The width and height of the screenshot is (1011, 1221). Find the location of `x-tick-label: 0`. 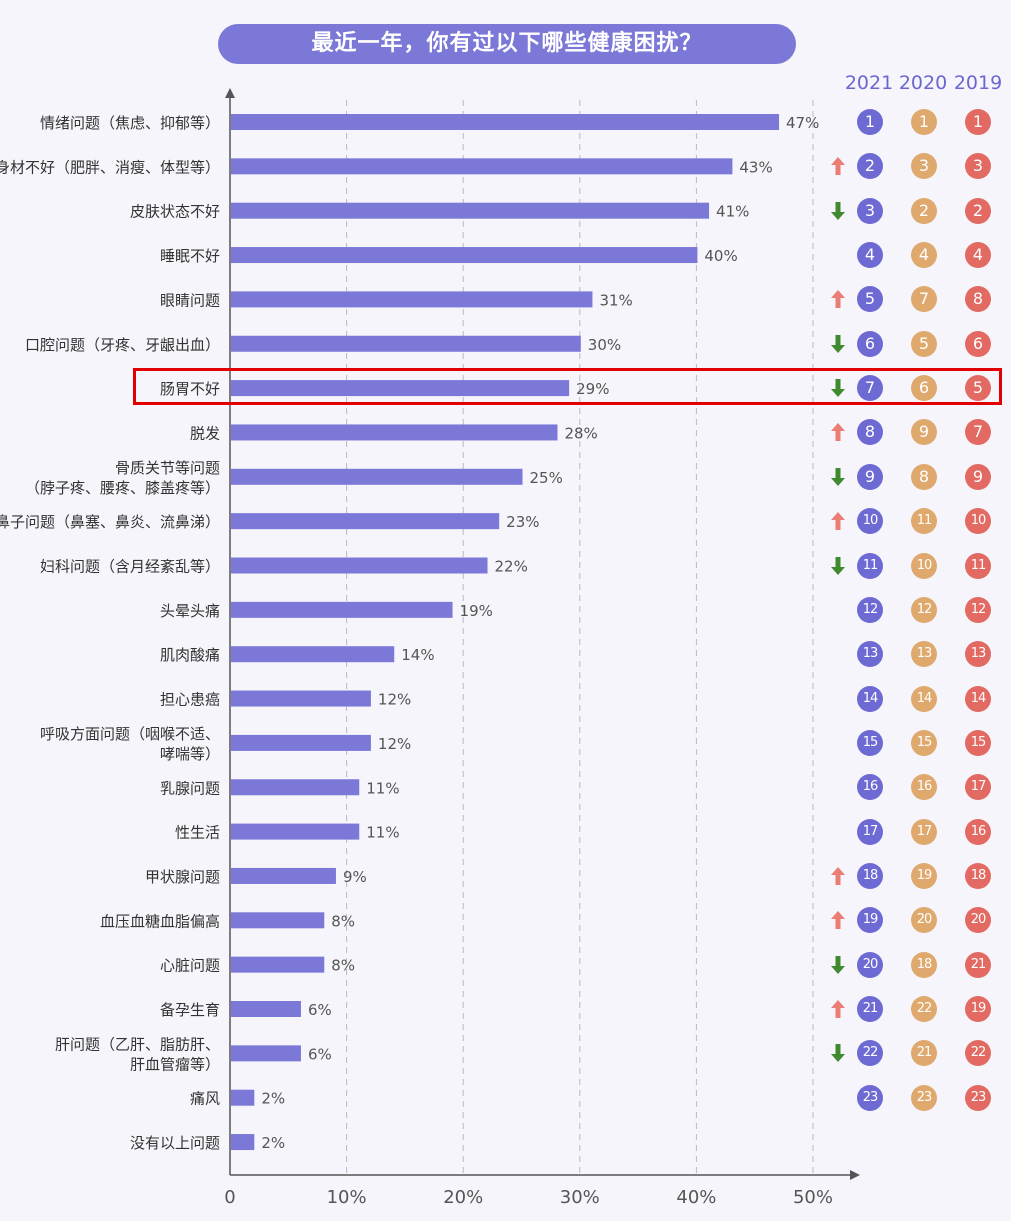

x-tick-label: 0 is located at coordinates (229, 1197).